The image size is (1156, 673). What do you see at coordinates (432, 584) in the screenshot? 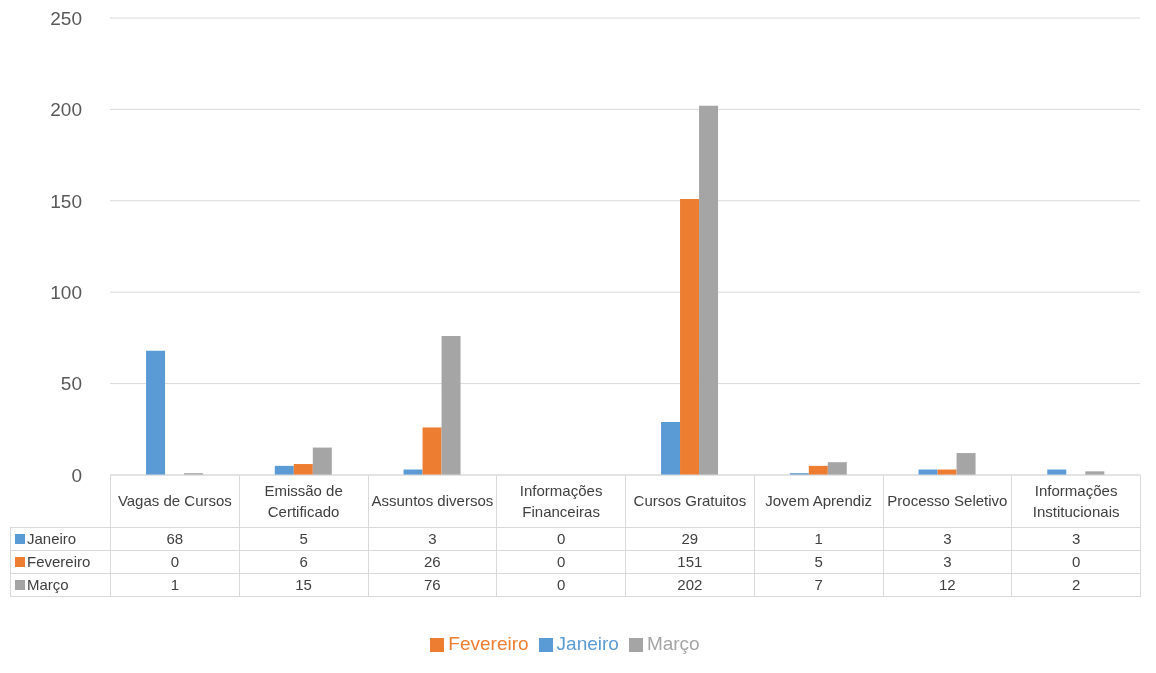
I see `data-label: 76` at bounding box center [432, 584].